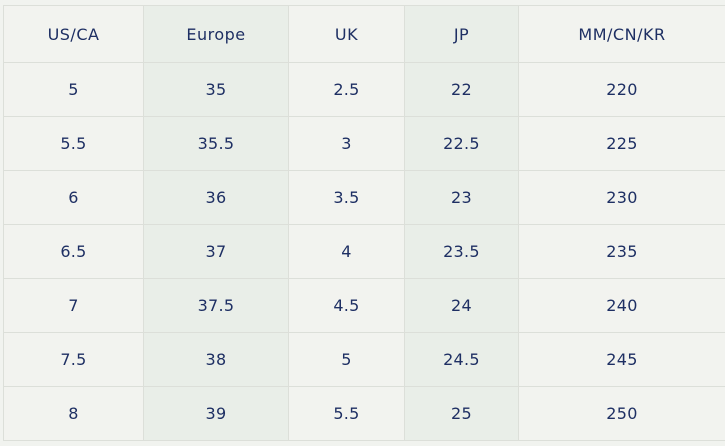 The width and height of the screenshot is (725, 446). I want to click on table-row: 6.5 37 4 23.5 235, so click(364, 251).